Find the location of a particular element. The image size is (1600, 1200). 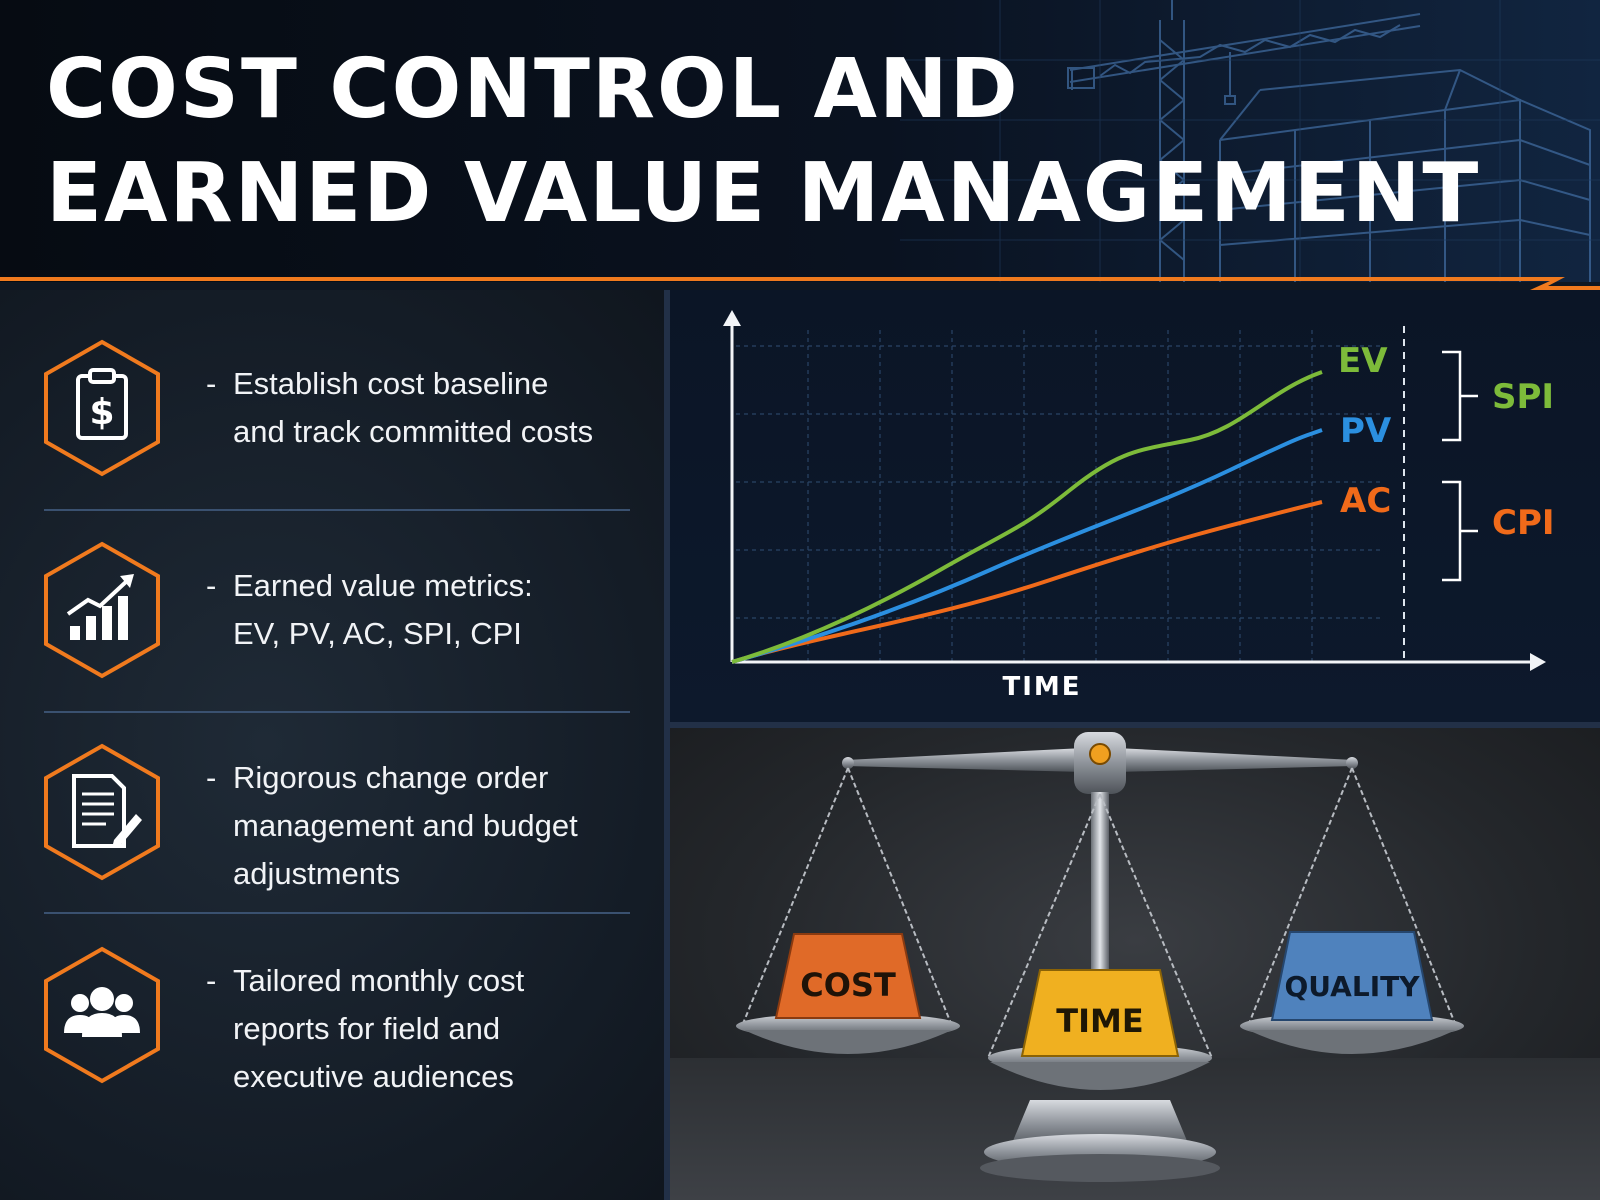

feature-3-dash: - is located at coordinates (211, 777).